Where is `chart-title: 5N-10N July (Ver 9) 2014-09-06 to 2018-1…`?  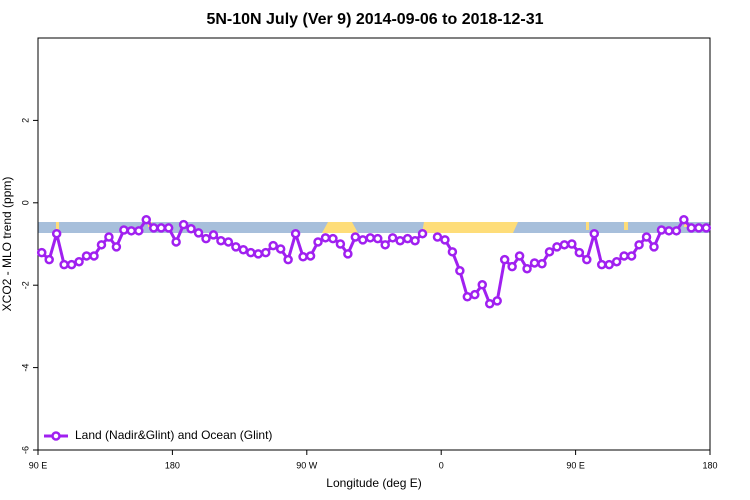 chart-title: 5N-10N July (Ver 9) 2014-09-06 to 2018-1… is located at coordinates (374, 19).